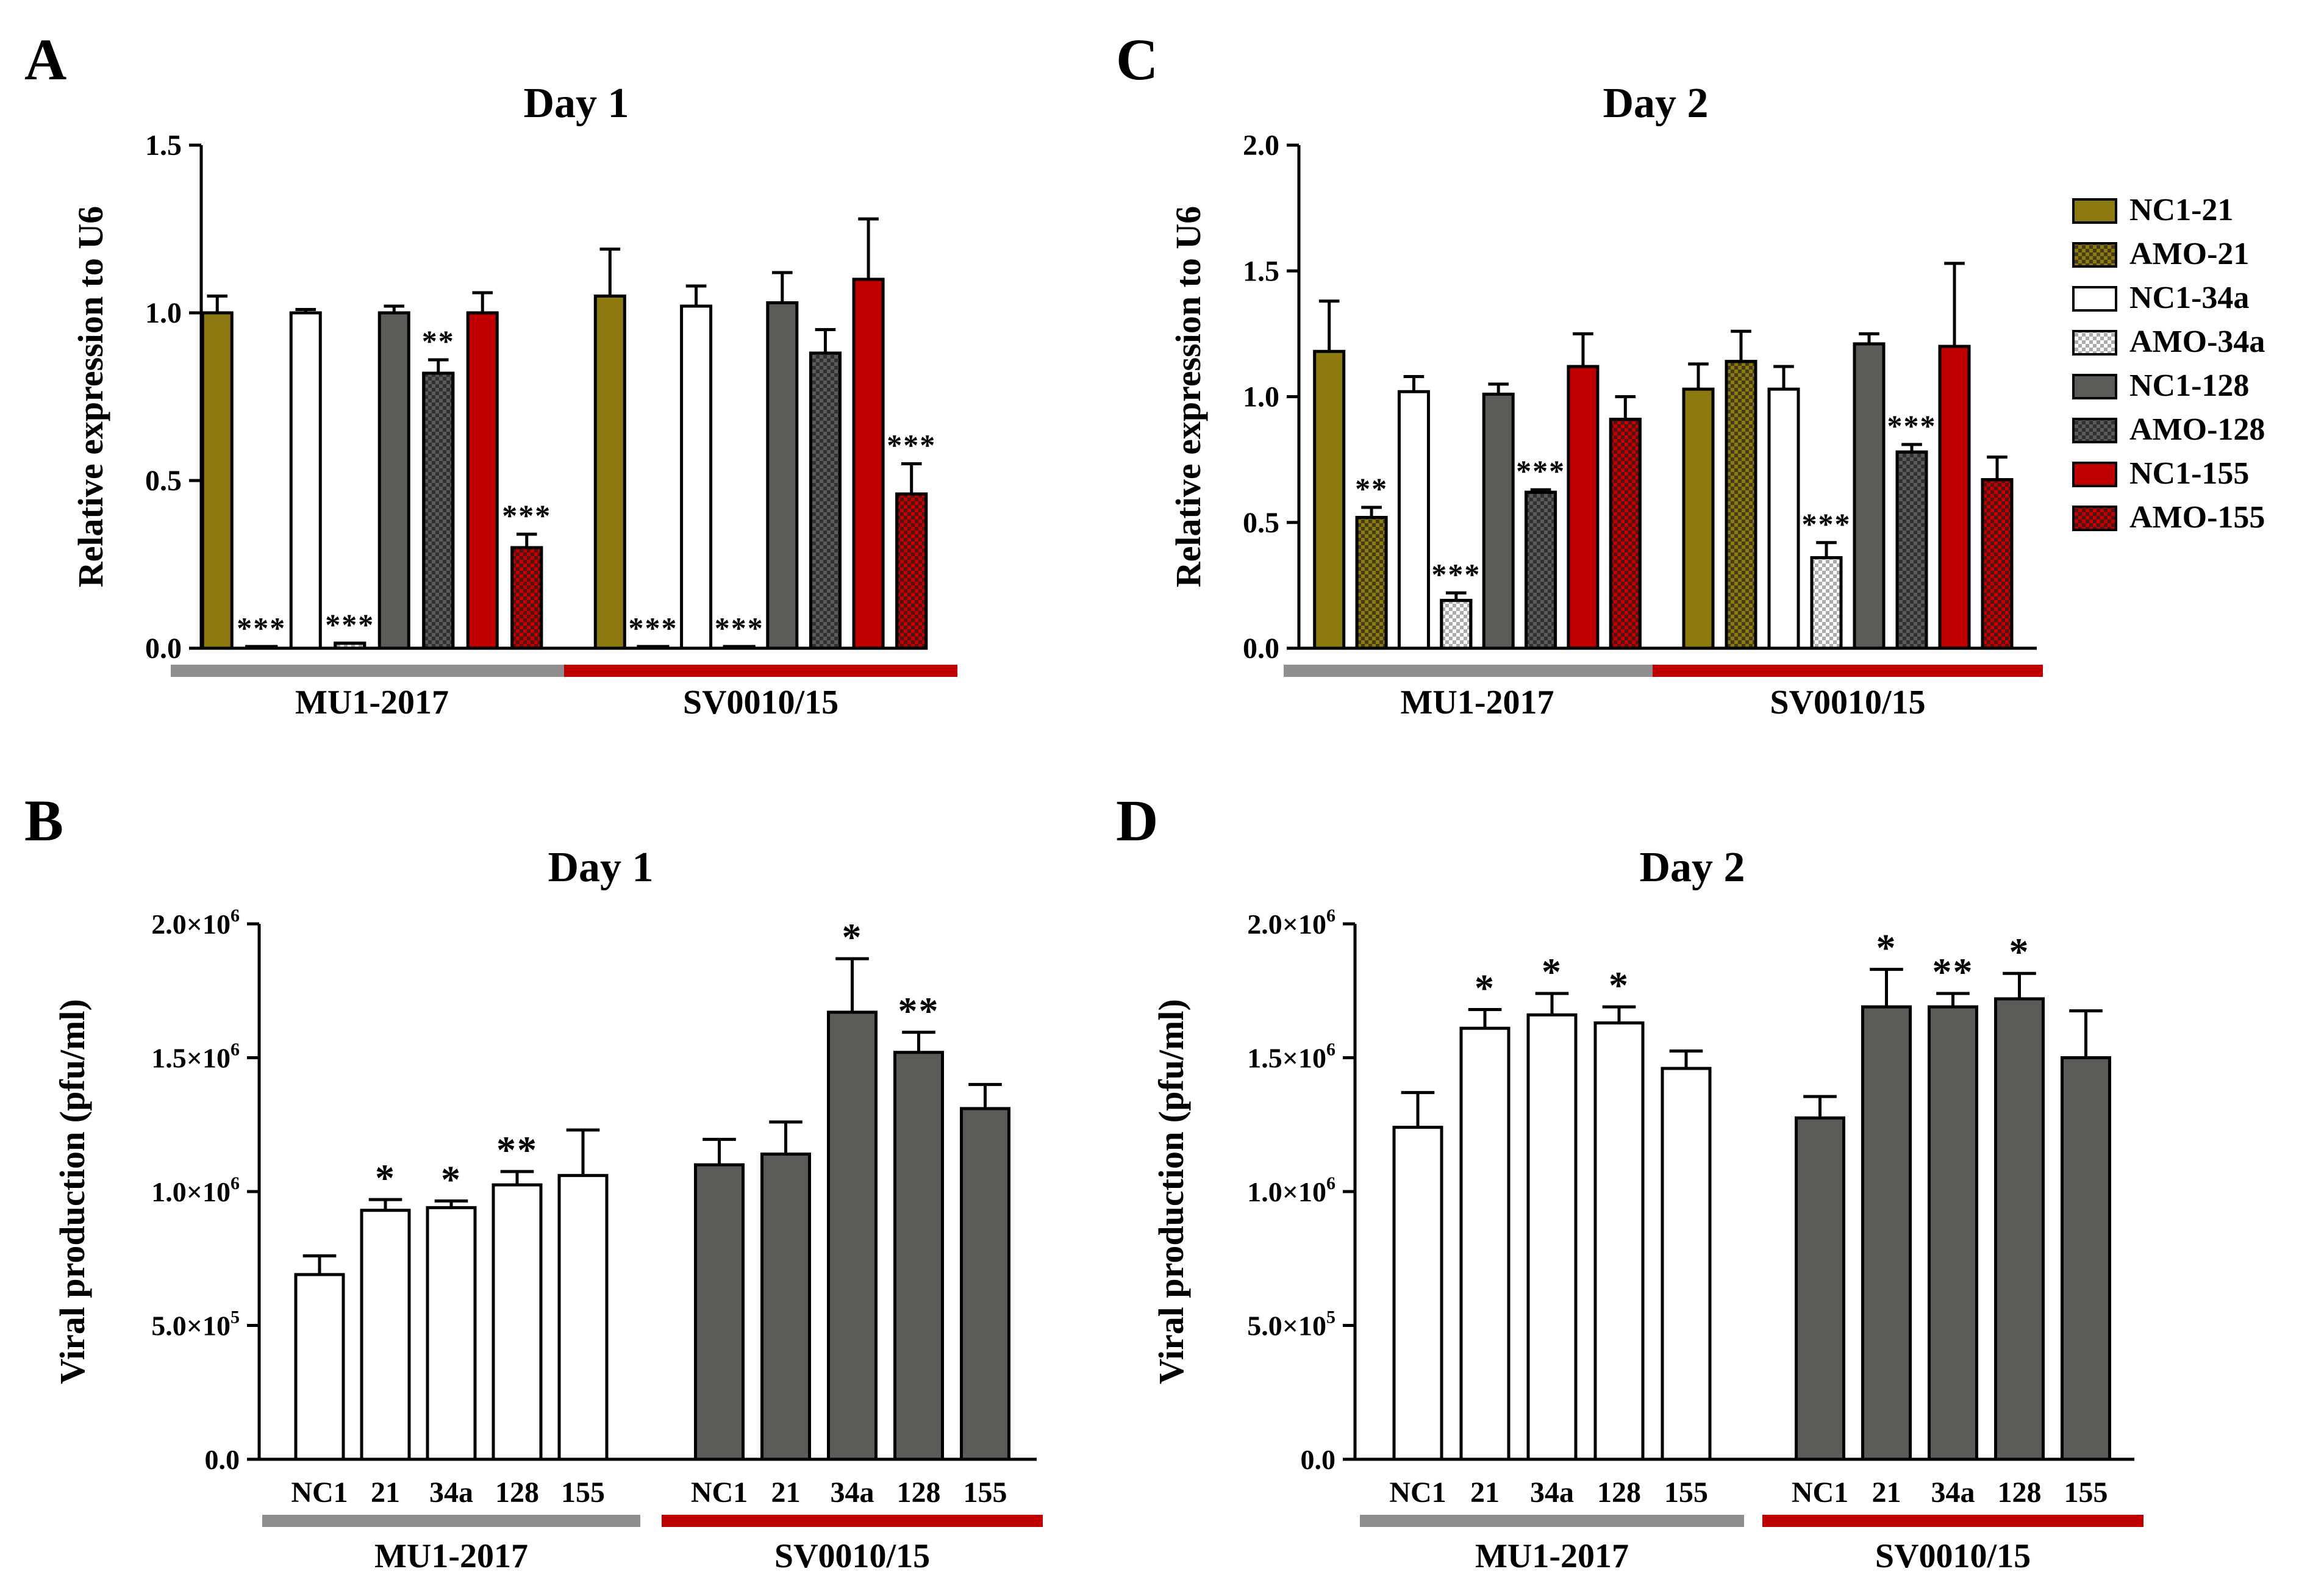 The height and width of the screenshot is (1591, 2324). Describe the element at coordinates (600, 868) in the screenshot. I see `chart-title: Day 1` at that location.